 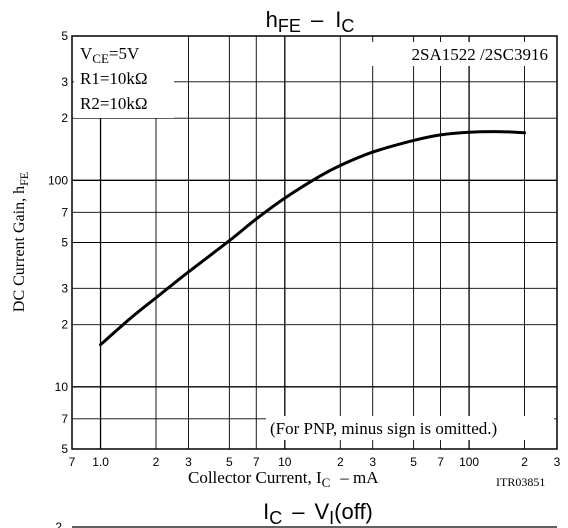 What do you see at coordinates (114, 103) in the screenshot?
I see `condition-r2: R2=10kΩ` at bounding box center [114, 103].